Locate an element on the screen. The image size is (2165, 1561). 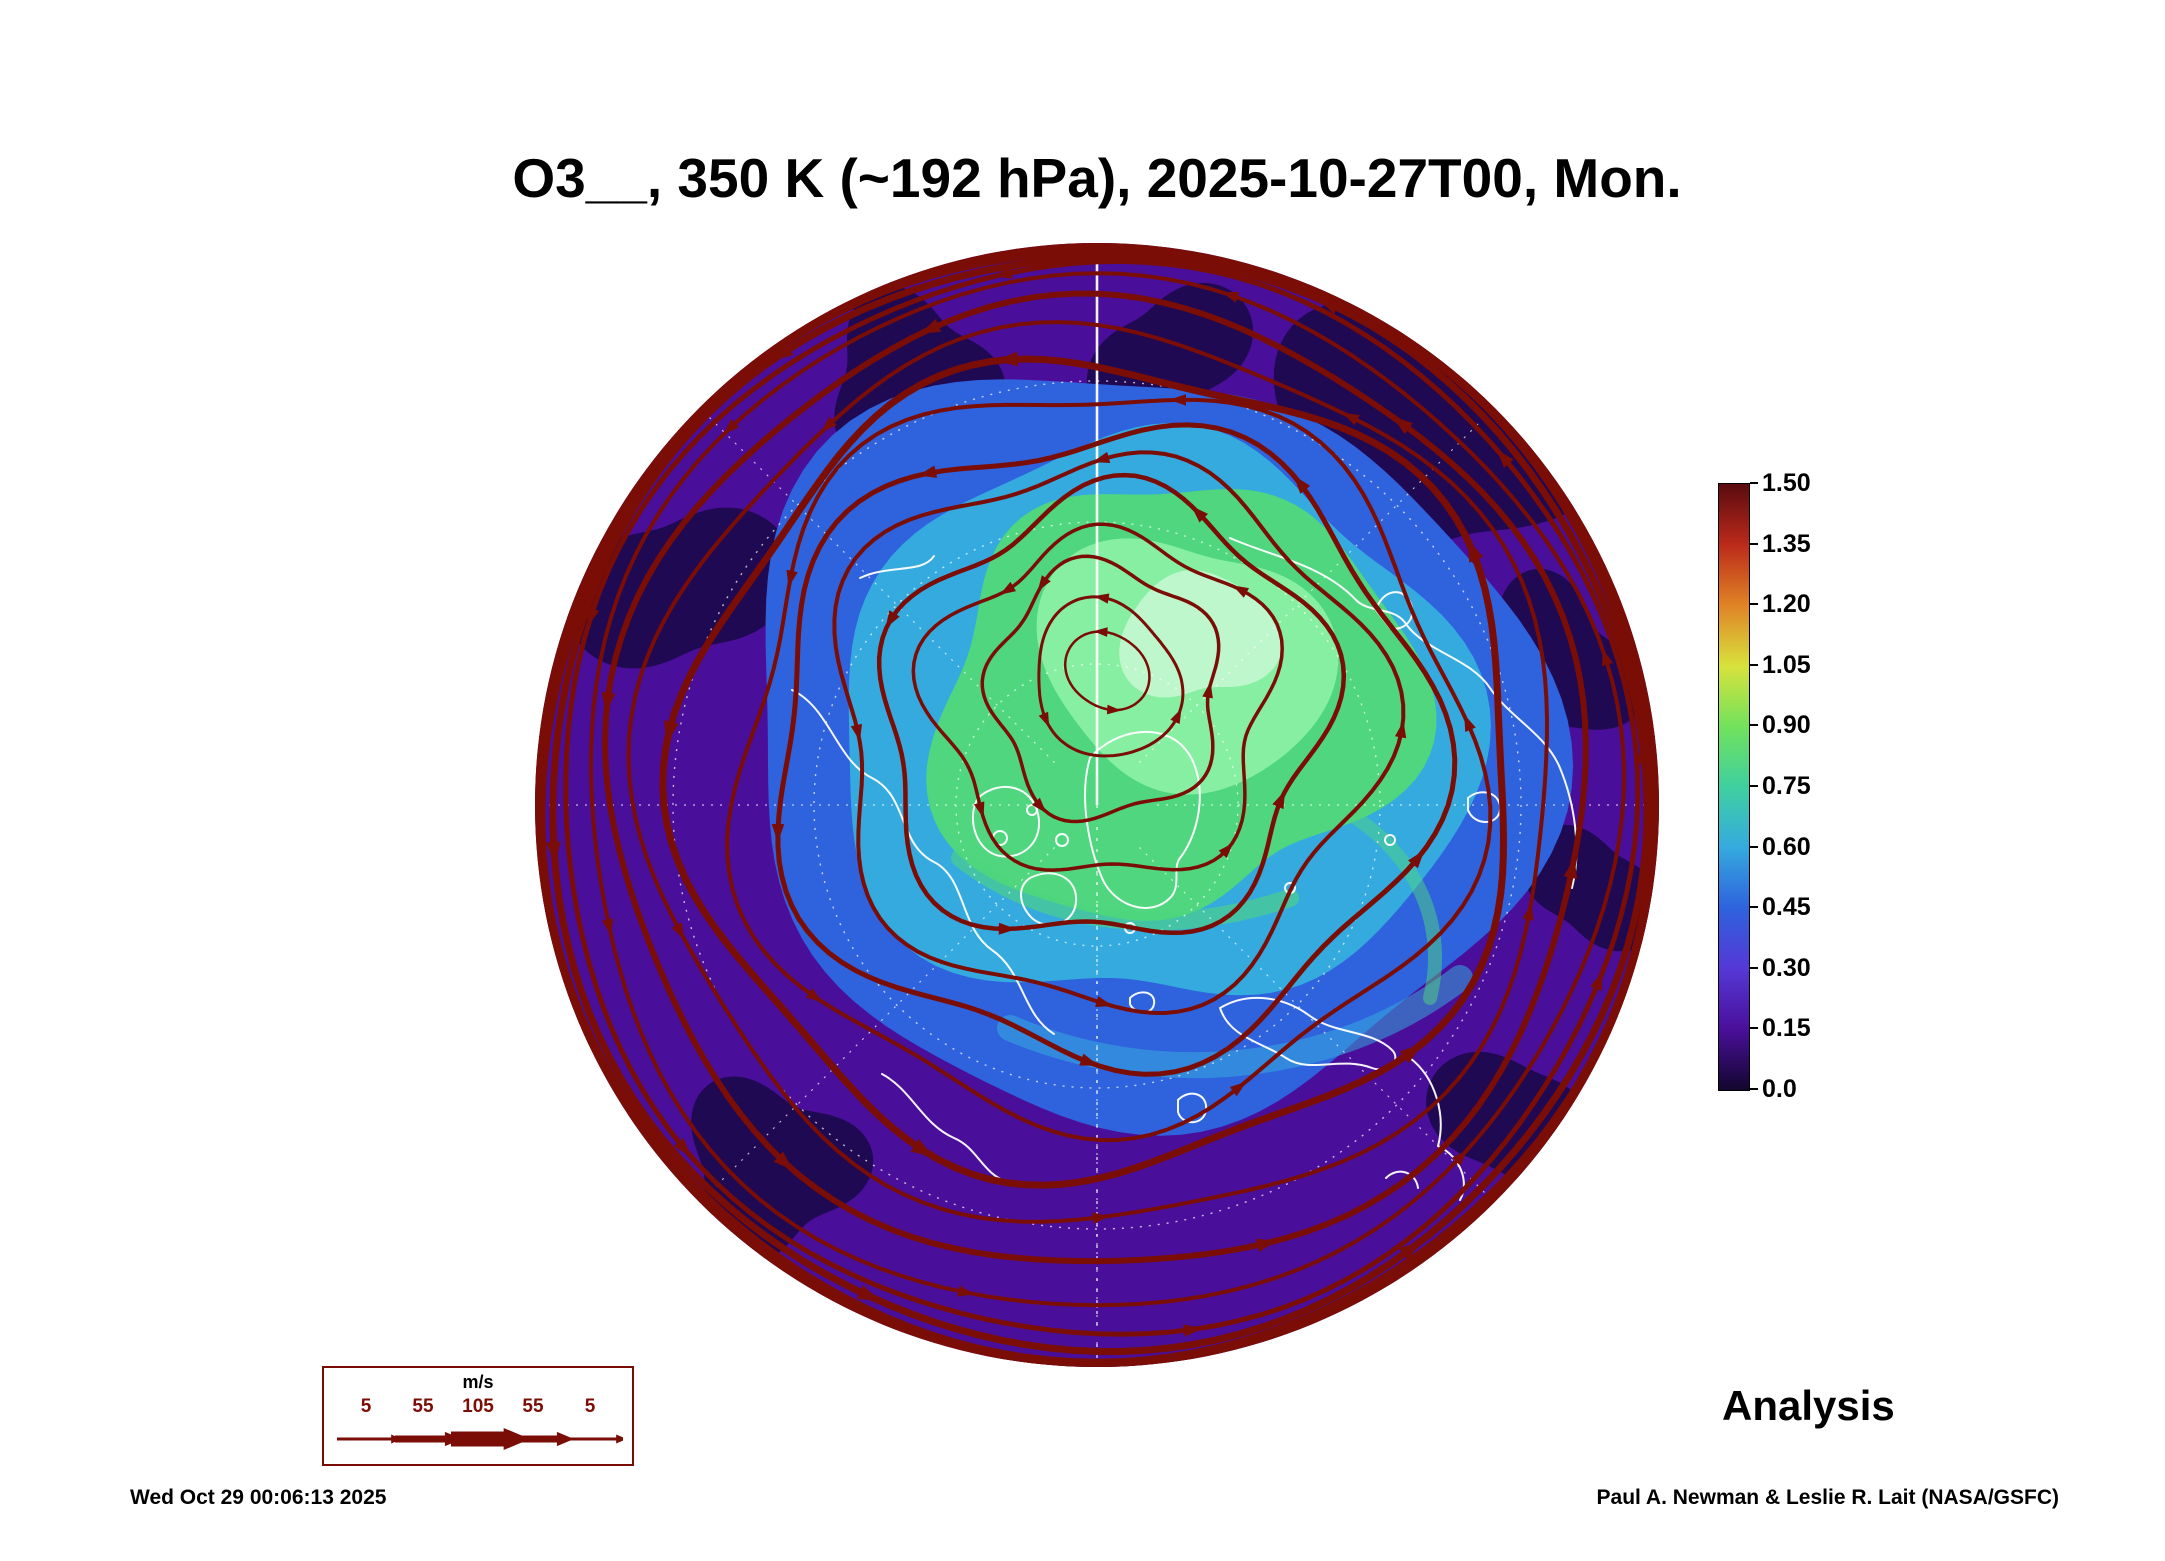
wind-units-label: m/s is located at coordinates (478, 1382).